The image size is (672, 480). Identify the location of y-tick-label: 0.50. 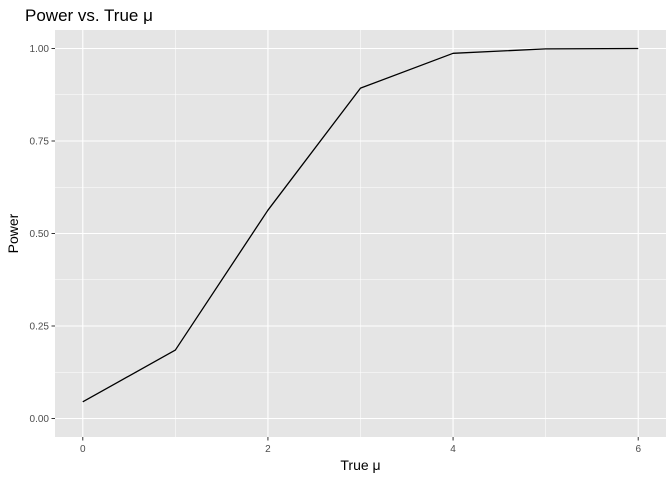
(40, 234).